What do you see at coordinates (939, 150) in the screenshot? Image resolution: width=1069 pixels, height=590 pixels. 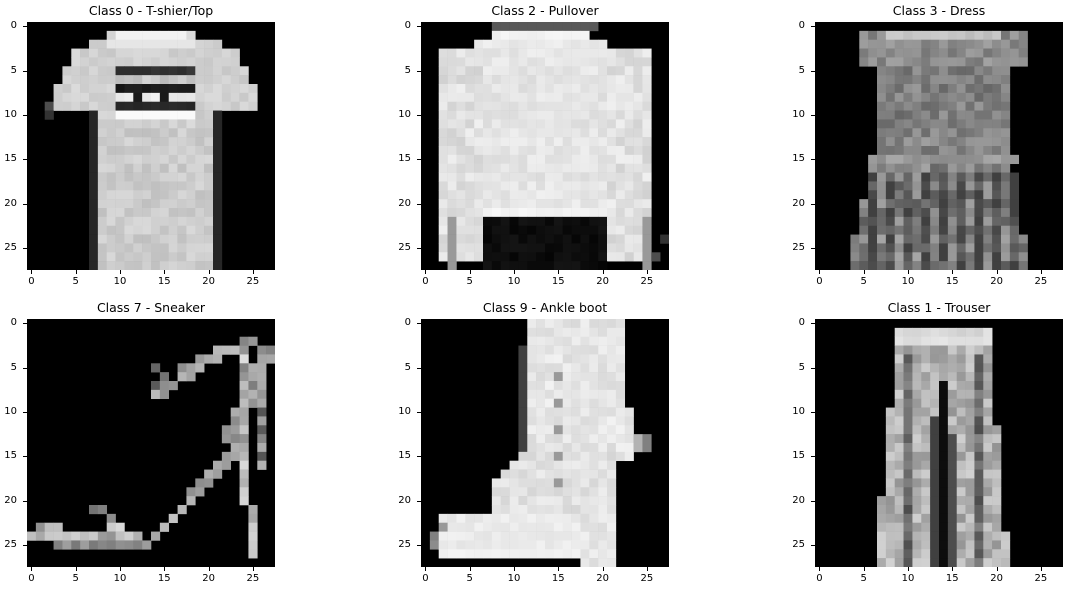 I see `pixel-image` at bounding box center [939, 150].